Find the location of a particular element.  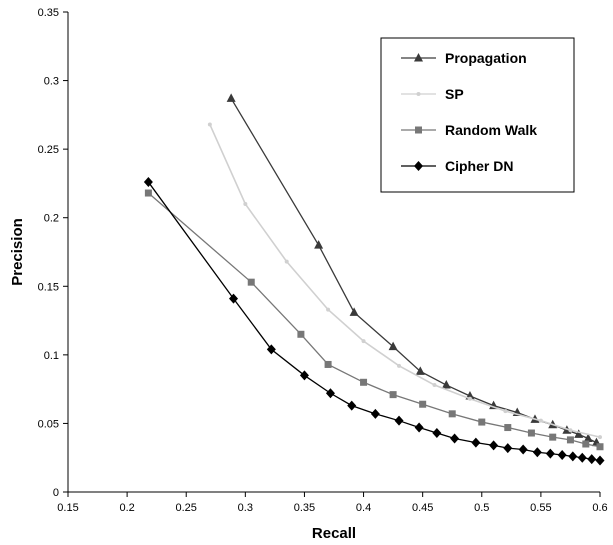

legend-item-random-walk: Random Walk is located at coordinates (469, 130).